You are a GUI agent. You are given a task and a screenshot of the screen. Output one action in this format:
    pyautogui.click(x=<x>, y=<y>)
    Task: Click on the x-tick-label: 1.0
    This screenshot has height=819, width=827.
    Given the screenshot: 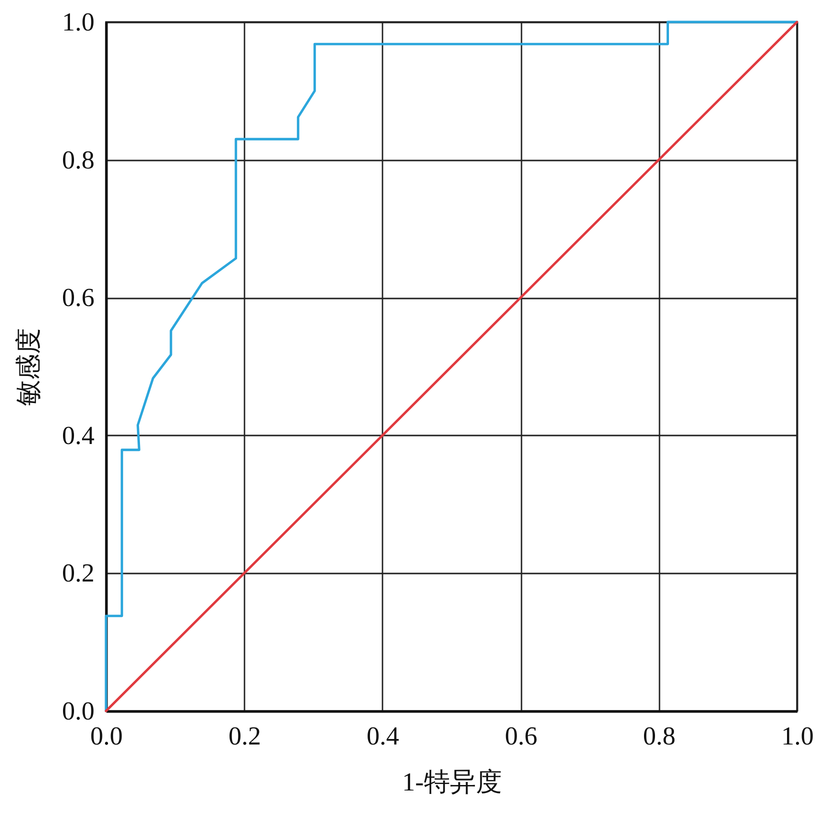 What is the action you would take?
    pyautogui.click(x=797, y=736)
    